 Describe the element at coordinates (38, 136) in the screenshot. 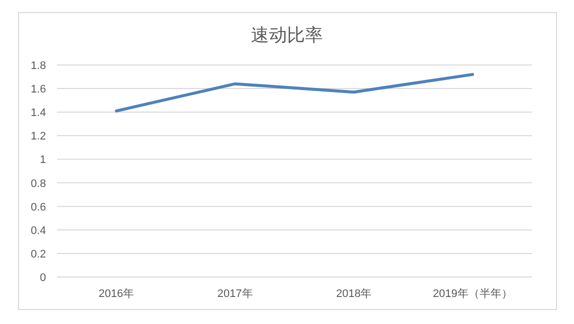

I see `y-tick-label: 1.2` at that location.